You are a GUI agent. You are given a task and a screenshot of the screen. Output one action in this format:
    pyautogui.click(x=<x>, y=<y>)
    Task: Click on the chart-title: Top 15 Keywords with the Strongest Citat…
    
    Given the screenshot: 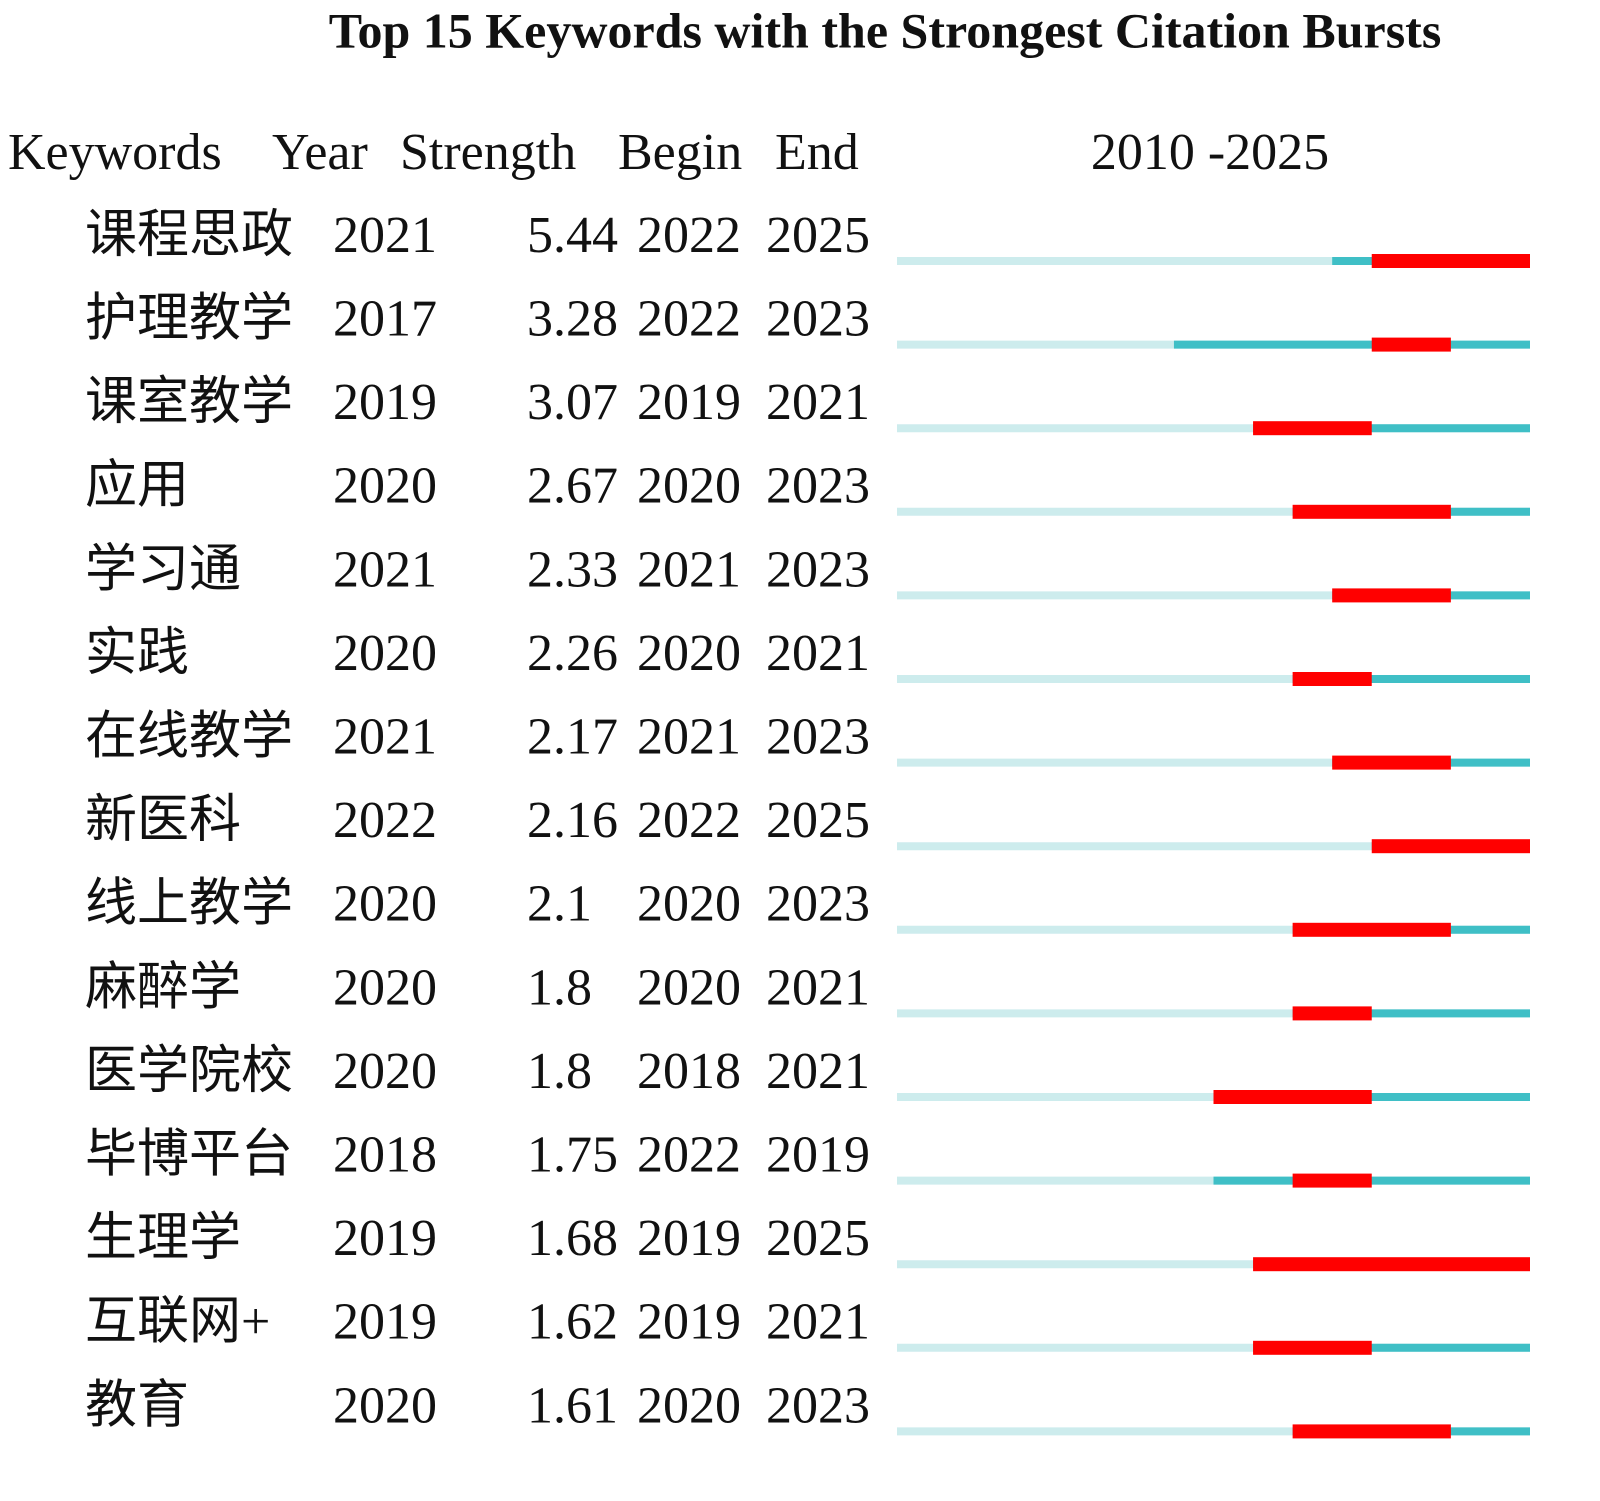 What is the action you would take?
    pyautogui.click(x=885, y=30)
    